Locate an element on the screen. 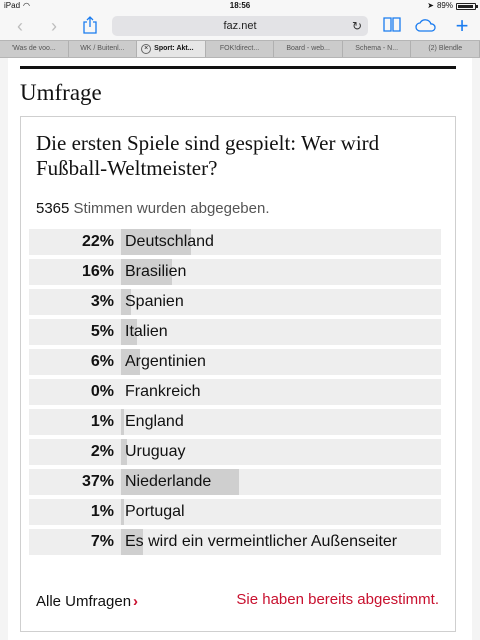 The image size is (480, 640). result-label: Italien is located at coordinates (146, 331).